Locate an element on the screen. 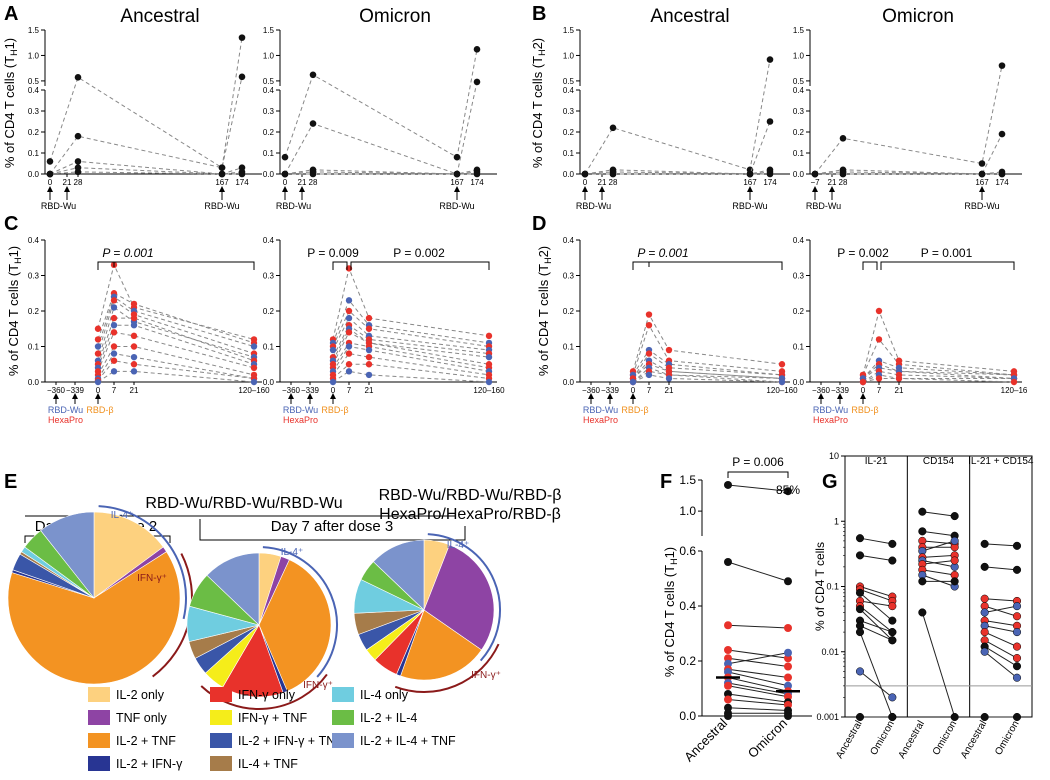 The height and width of the screenshot is (780, 1050). a-omicron-ytick-label: 0.0 is located at coordinates (269, 174).